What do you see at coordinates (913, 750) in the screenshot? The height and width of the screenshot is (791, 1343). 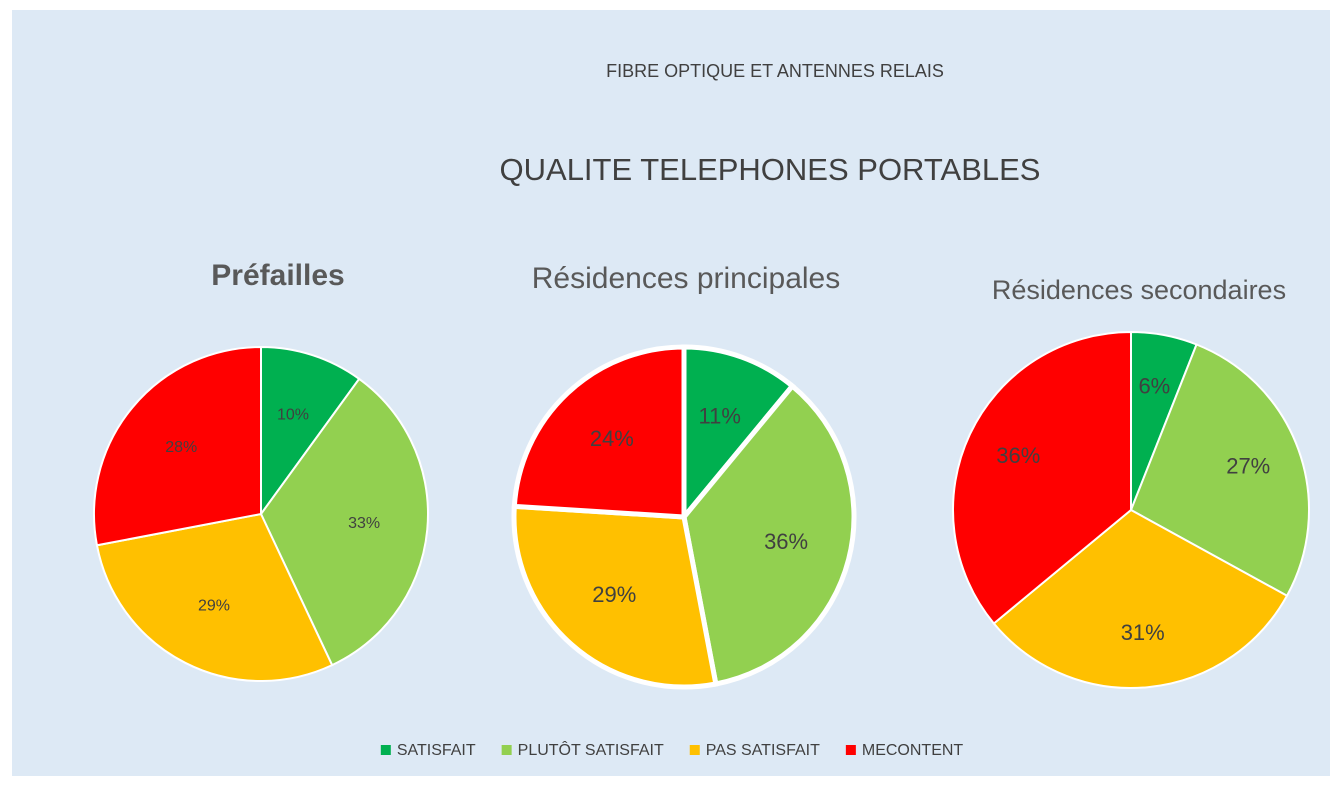 I see `legend-label: MECONTENT` at bounding box center [913, 750].